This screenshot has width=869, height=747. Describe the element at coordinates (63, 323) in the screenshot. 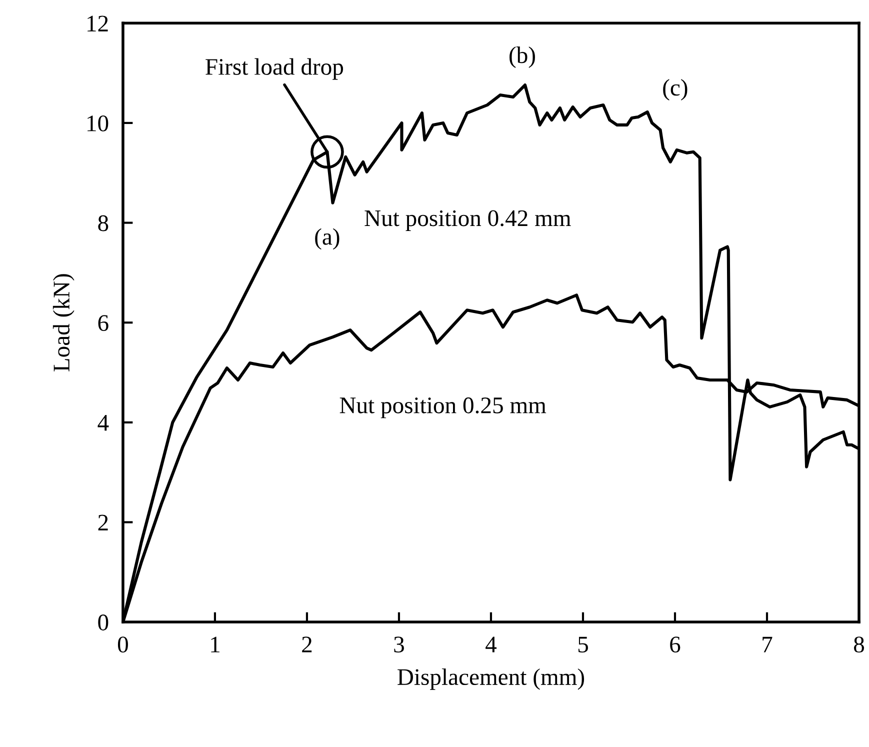

I see `y-axis-title: Load (kN)` at that location.